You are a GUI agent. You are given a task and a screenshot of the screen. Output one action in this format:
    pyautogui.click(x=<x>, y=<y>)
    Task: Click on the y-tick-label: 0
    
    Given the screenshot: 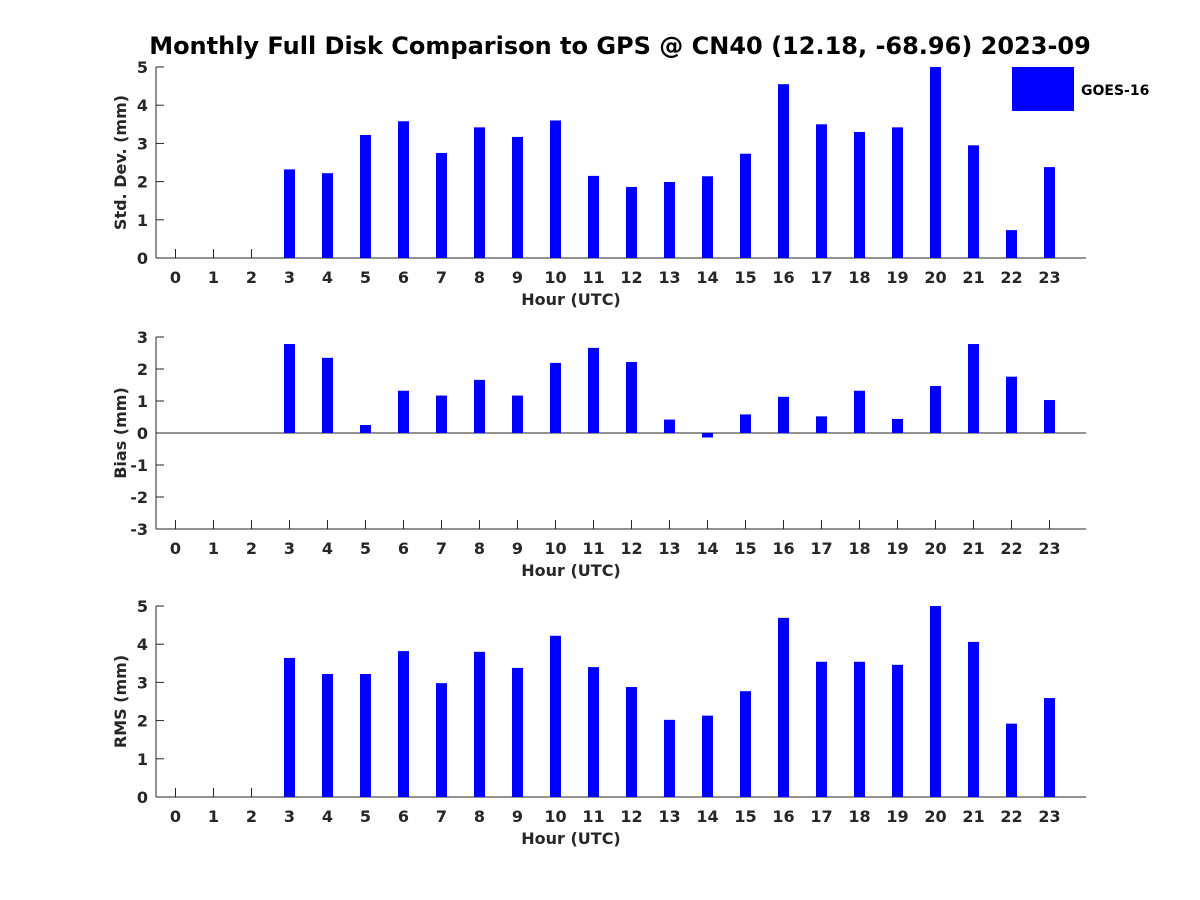 What is the action you would take?
    pyautogui.click(x=142, y=258)
    